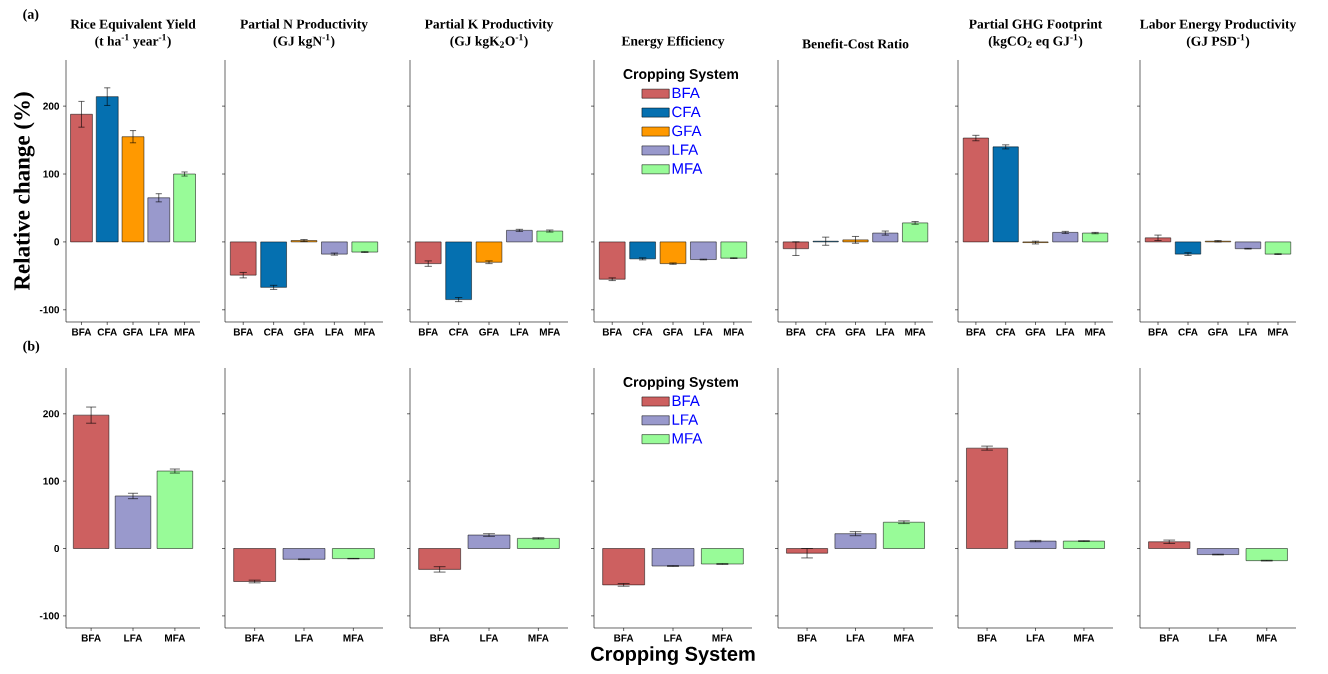 Image resolution: width=1328 pixels, height=674 pixels. Describe the element at coordinates (1218, 41) in the screenshot. I see `chart-subtitle: (GJ PSD$^{-1}$)` at that location.